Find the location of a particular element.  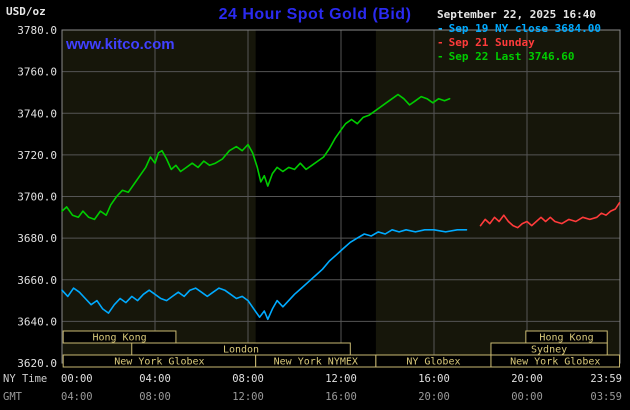

session-label: NY Globex is located at coordinates (433, 362).